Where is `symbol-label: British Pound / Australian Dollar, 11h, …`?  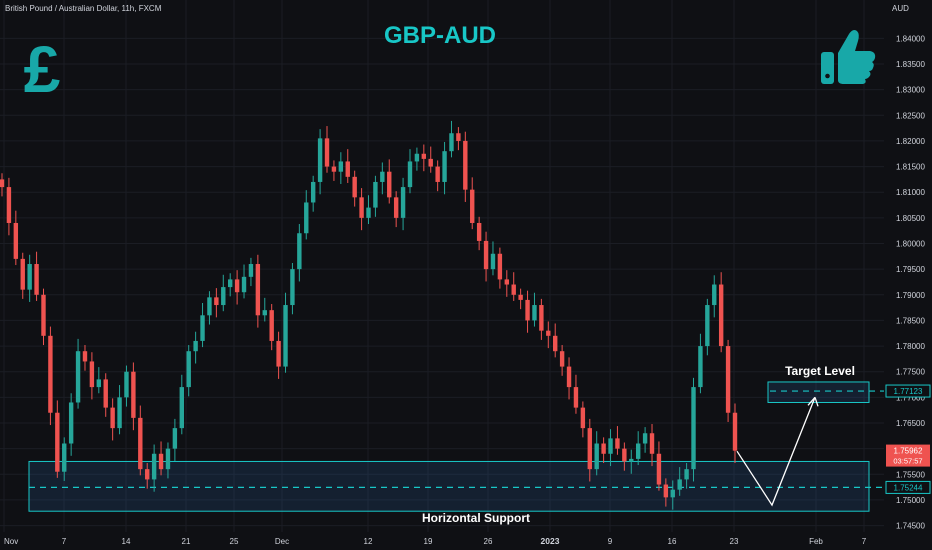 symbol-label: British Pound / Australian Dollar, 11h, … is located at coordinates (83, 8).